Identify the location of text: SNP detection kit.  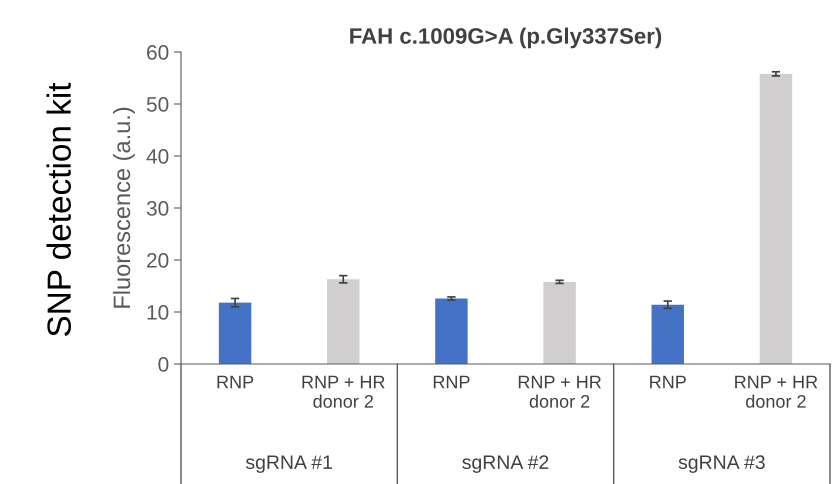
(58, 209).